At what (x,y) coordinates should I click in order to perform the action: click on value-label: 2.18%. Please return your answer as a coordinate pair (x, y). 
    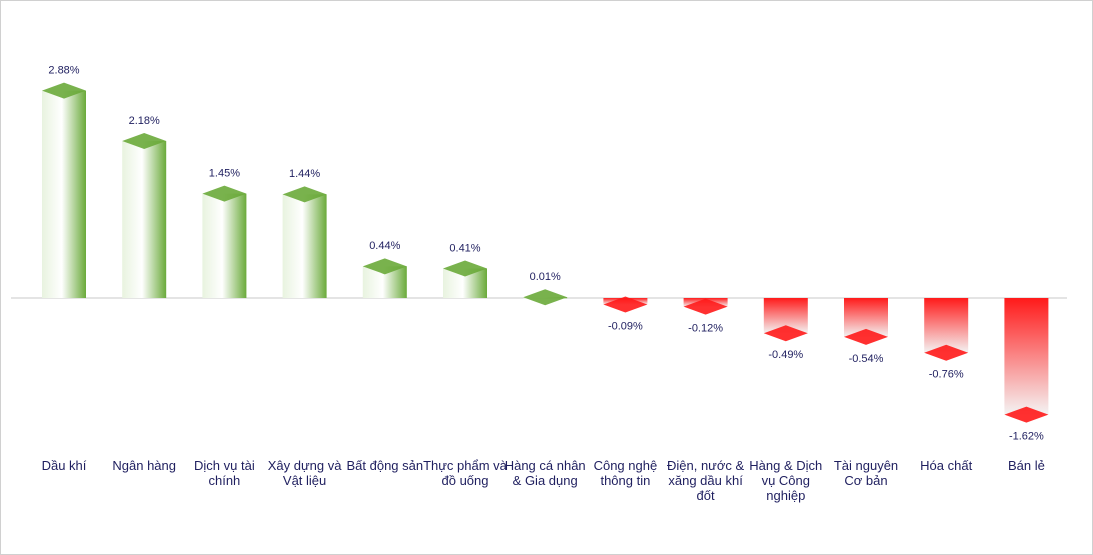
    Looking at the image, I should click on (144, 121).